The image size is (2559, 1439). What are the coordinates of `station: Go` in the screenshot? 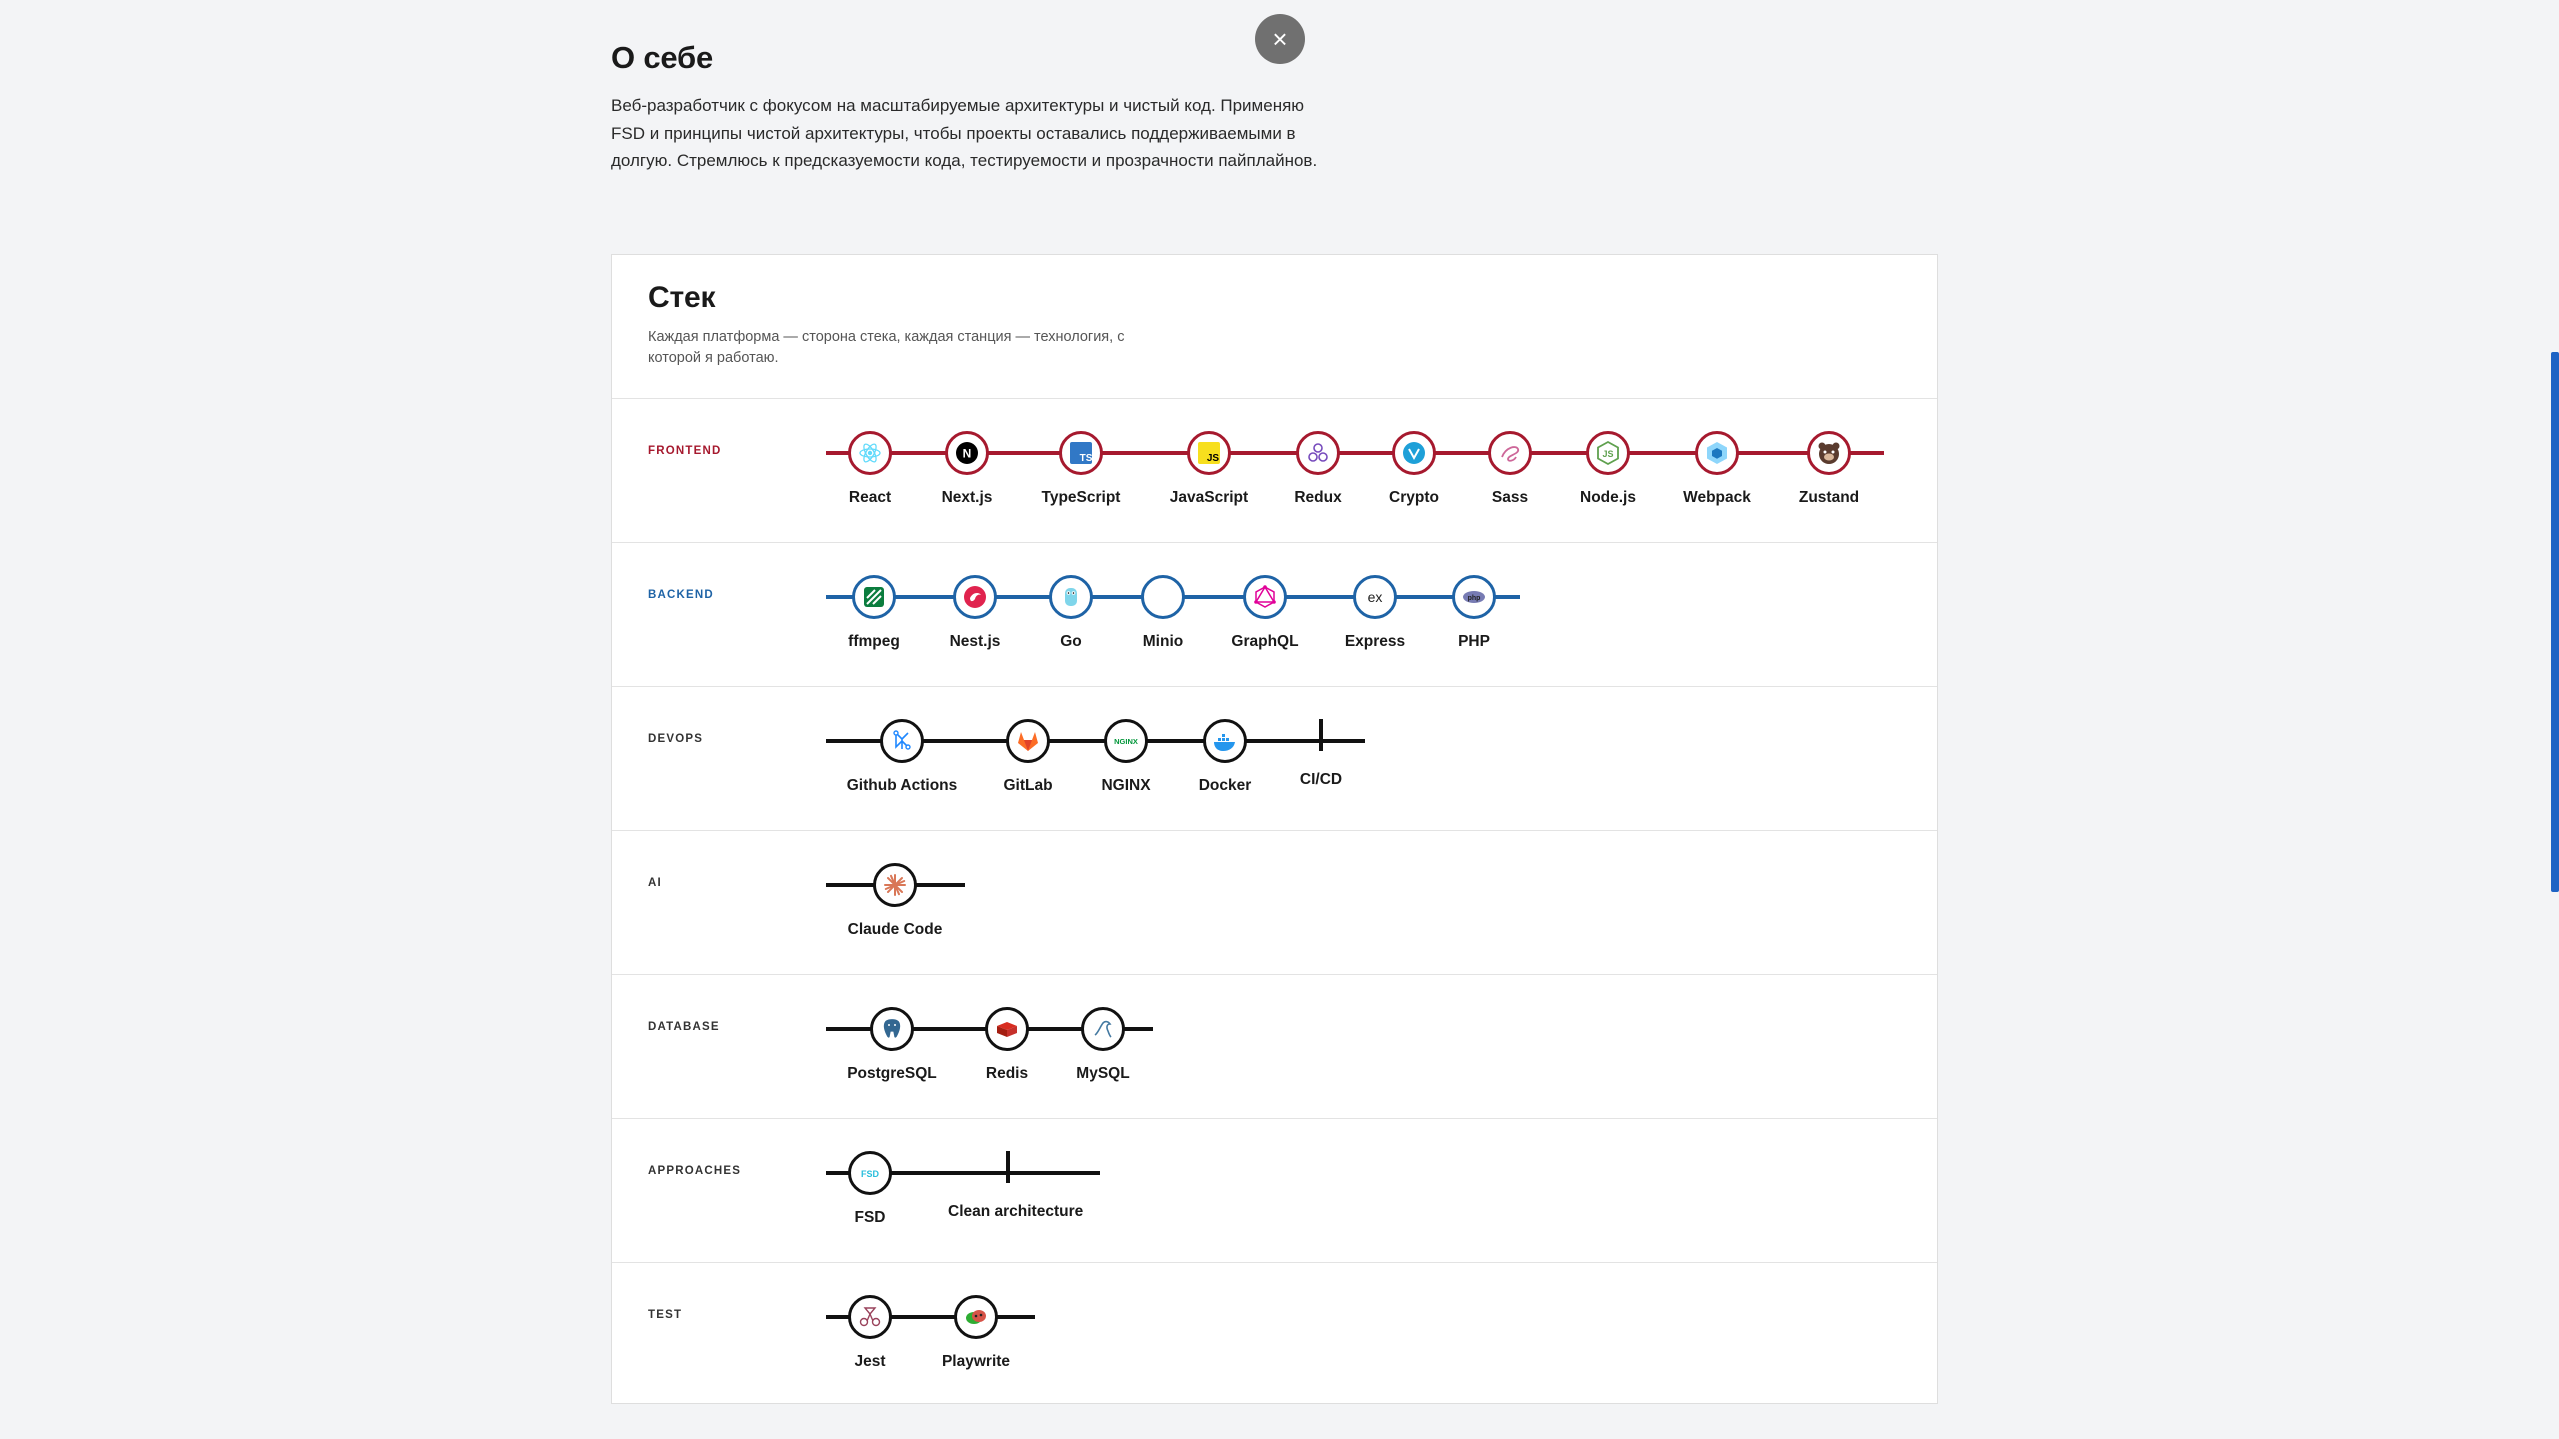 It's located at (1071, 613).